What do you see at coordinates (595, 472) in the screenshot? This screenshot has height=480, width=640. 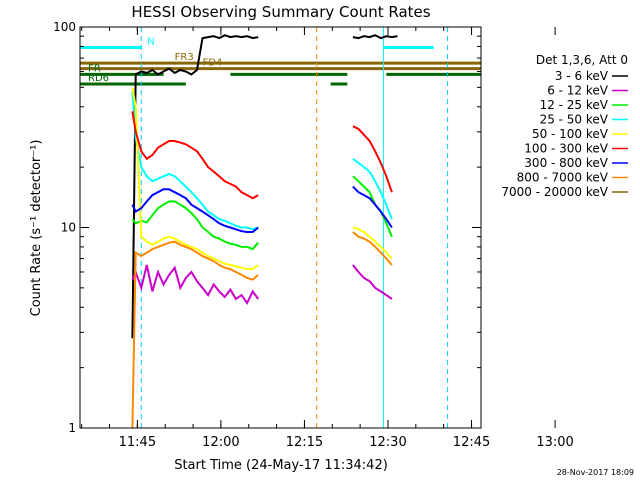 I see `timestamp: 28-Nov-2017 18:09` at bounding box center [595, 472].